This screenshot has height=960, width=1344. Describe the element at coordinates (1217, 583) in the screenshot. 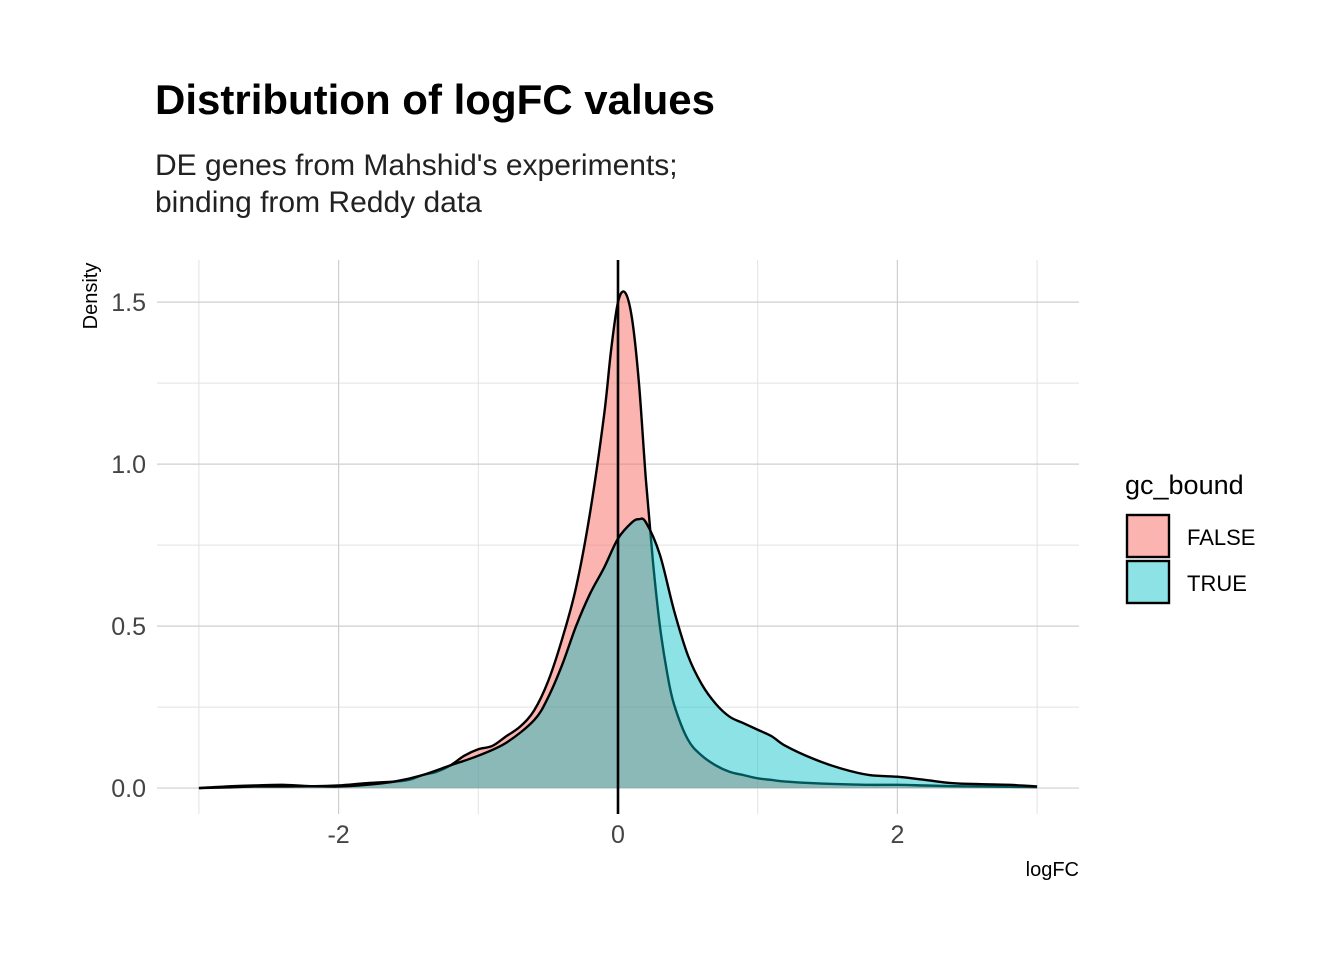

I see `legend-label-true: TRUE` at that location.